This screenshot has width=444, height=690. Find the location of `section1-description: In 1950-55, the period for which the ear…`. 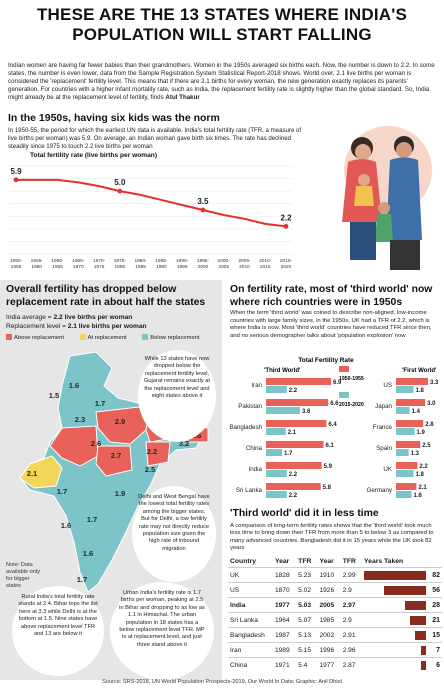

section1-description: In 1950-55, the period for which the ear… is located at coordinates (155, 138).